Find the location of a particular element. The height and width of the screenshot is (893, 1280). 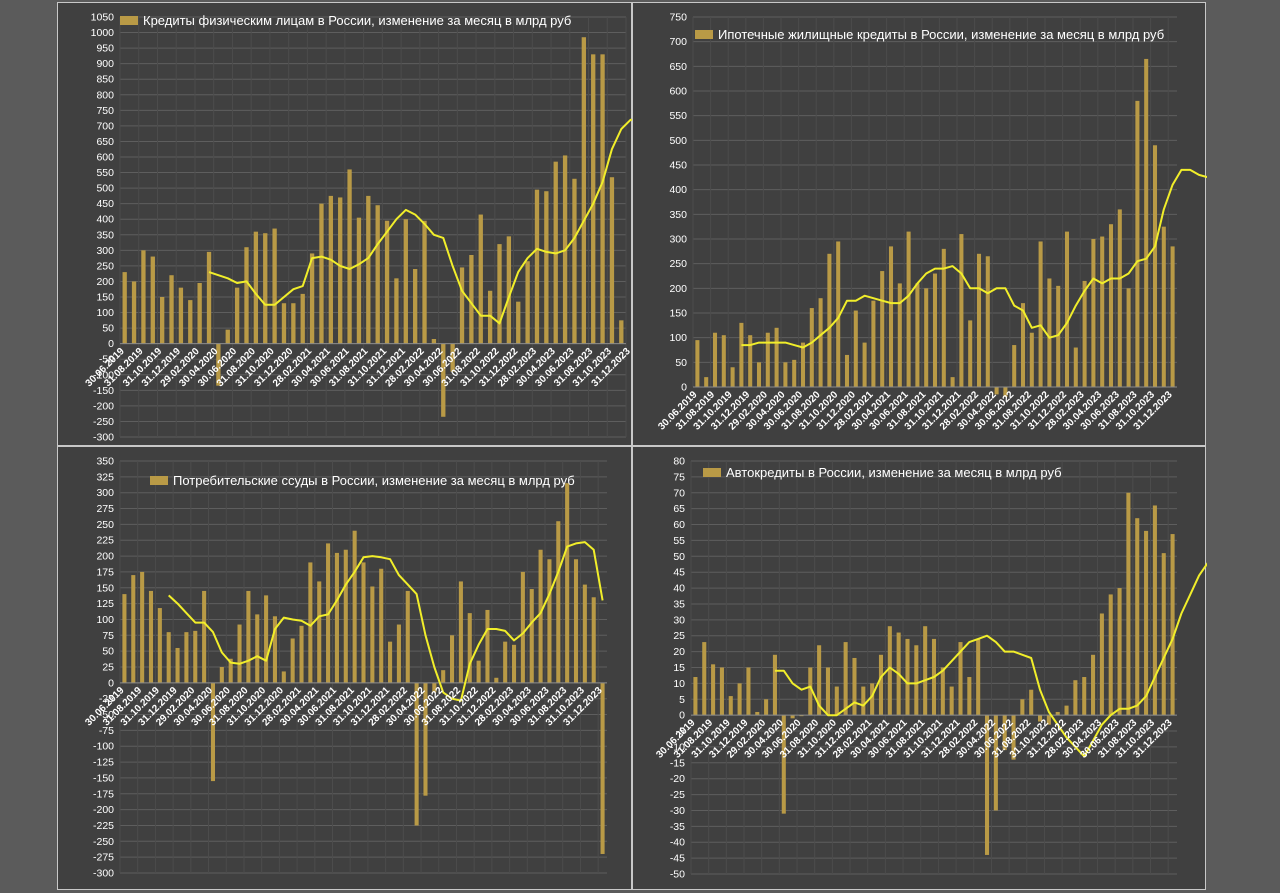

y-tick-label: -5 is located at coordinates (680, 732).